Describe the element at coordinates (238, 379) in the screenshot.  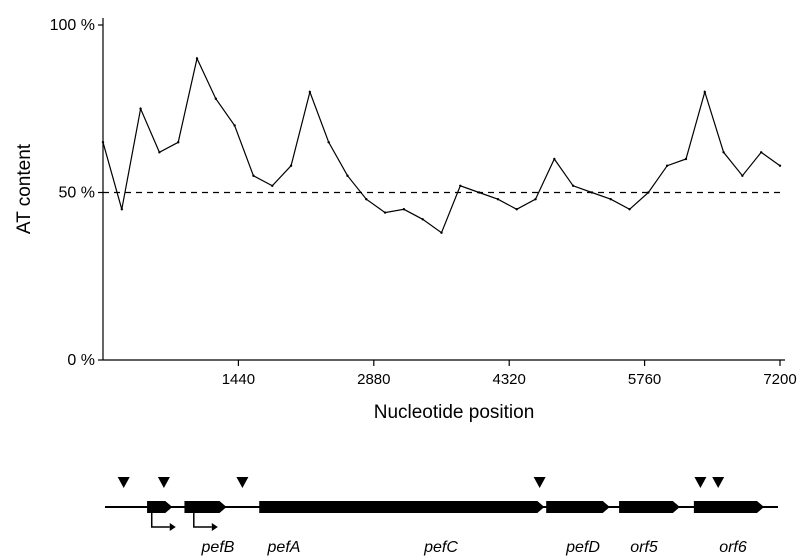
I see `x-tick-label: 1440` at that location.